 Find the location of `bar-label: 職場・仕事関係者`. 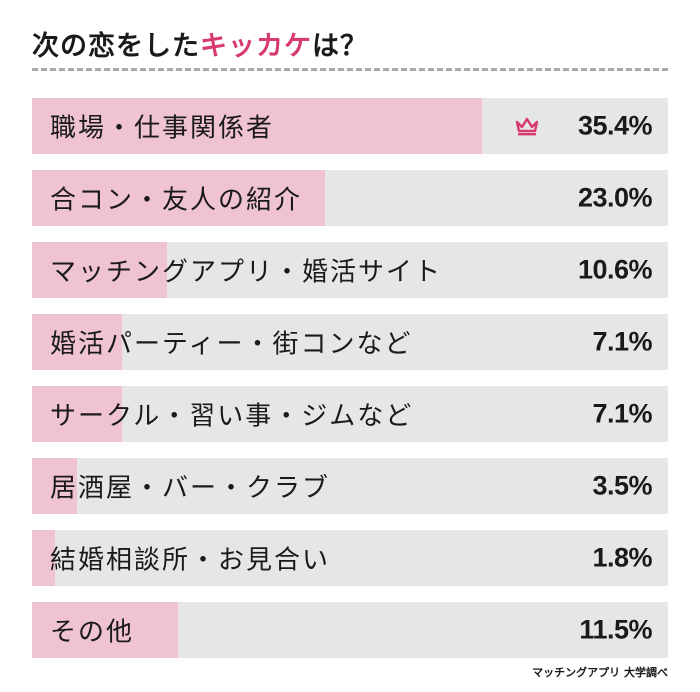

bar-label: 職場・仕事関係者 is located at coordinates (162, 128).